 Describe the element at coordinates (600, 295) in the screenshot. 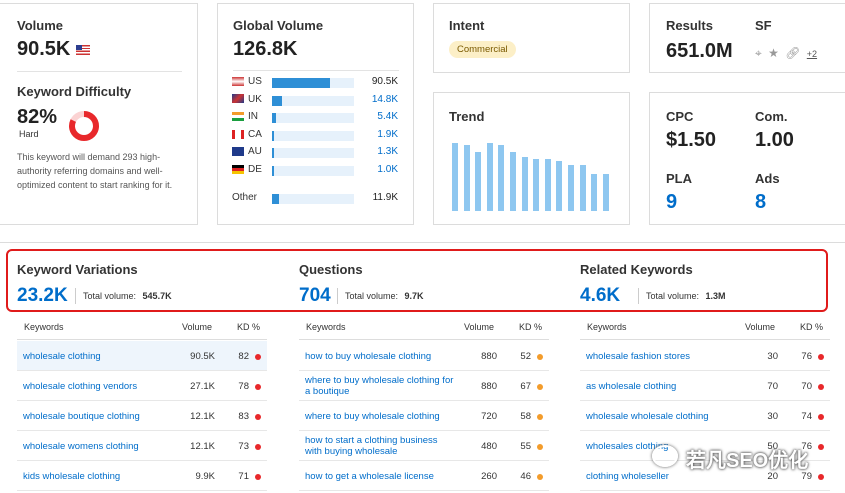

I see `section-count: 4.6K` at that location.